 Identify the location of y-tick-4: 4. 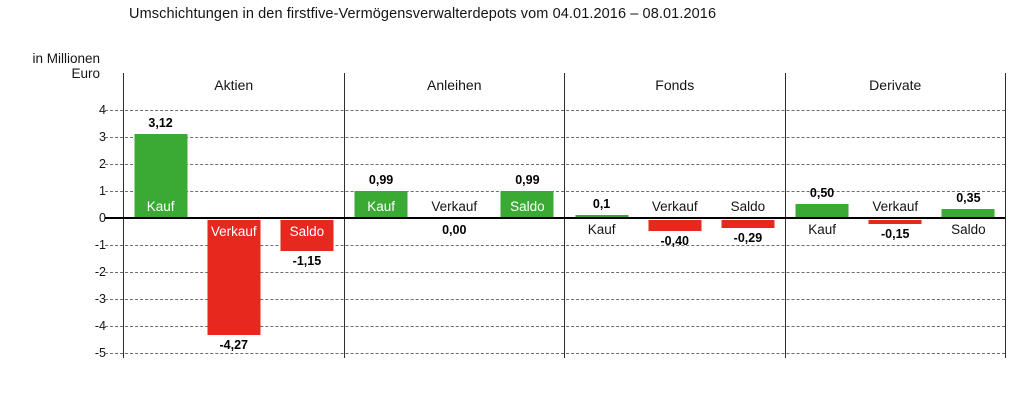
(102, 110).